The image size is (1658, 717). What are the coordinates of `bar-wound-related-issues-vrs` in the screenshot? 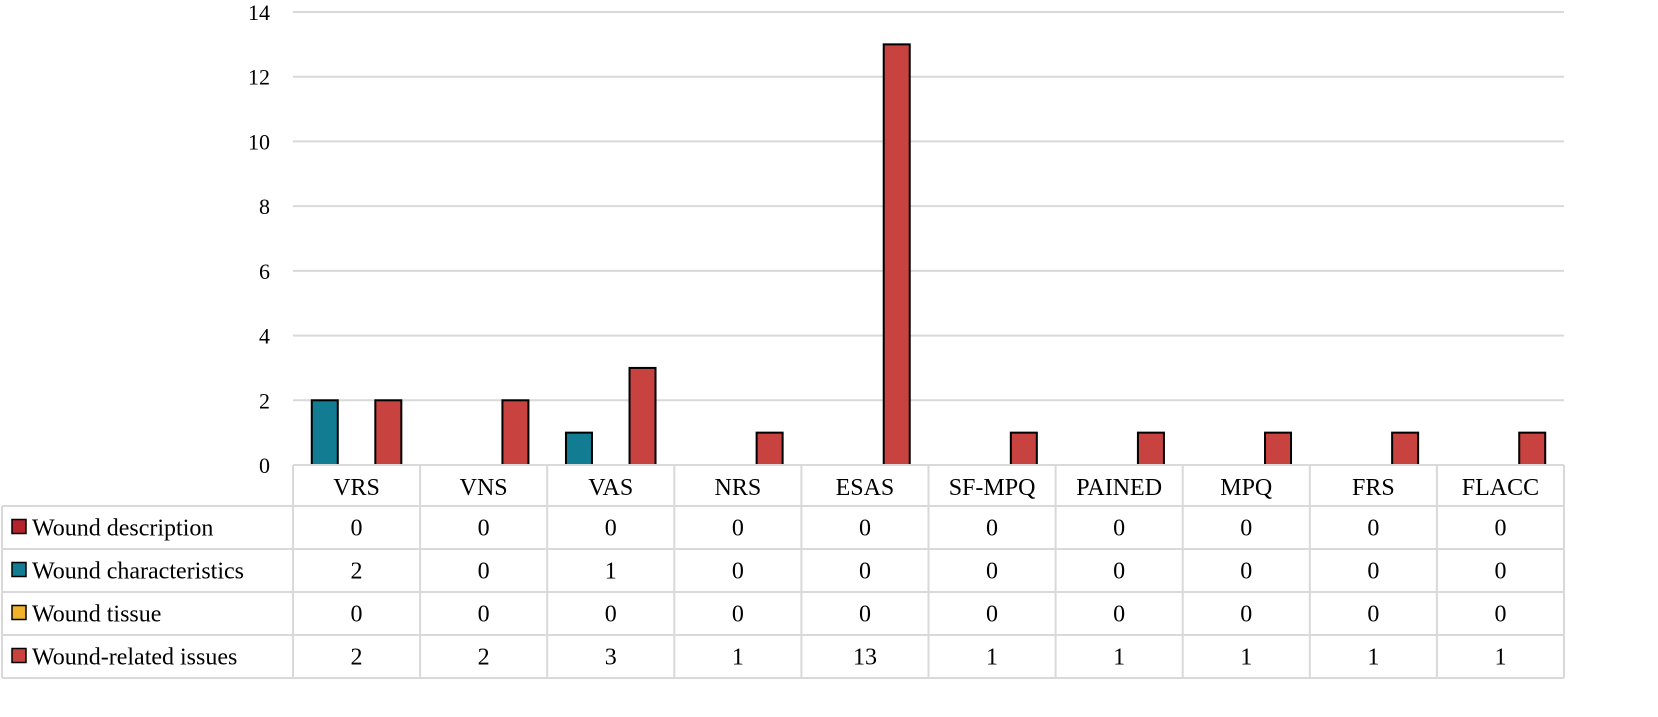 It's located at (388, 432).